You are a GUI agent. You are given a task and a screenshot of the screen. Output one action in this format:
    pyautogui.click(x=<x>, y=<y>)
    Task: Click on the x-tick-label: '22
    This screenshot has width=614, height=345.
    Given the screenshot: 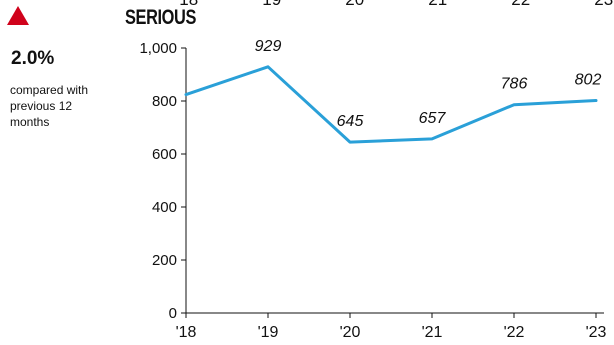 What is the action you would take?
    pyautogui.click(x=514, y=332)
    